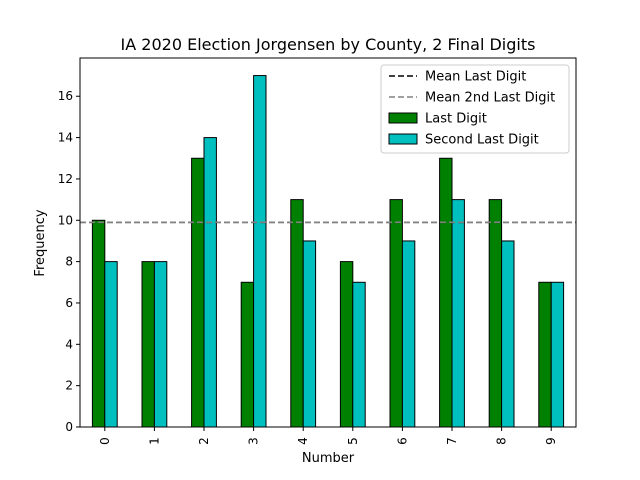 The width and height of the screenshot is (640, 480). Describe the element at coordinates (254, 441) in the screenshot. I see `x-tick-label: 3` at that location.